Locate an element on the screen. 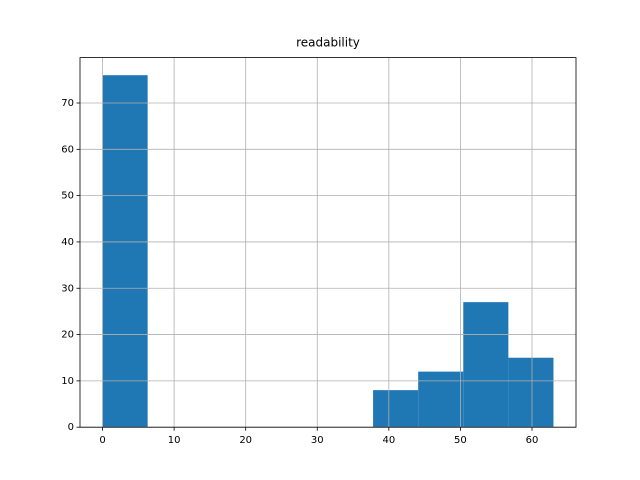  y-tick-label: 70 is located at coordinates (67, 103).